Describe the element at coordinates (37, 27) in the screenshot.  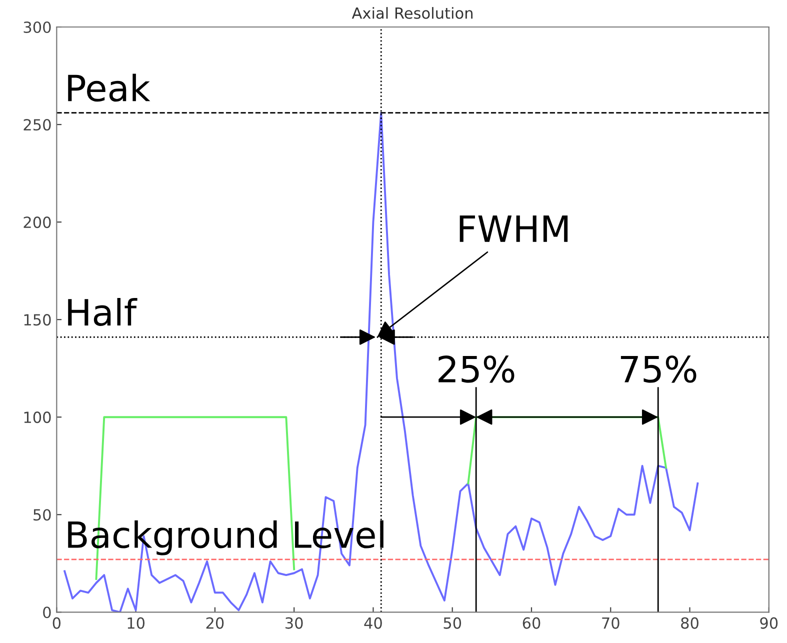
I see `y-tick-label: 300` at that location.